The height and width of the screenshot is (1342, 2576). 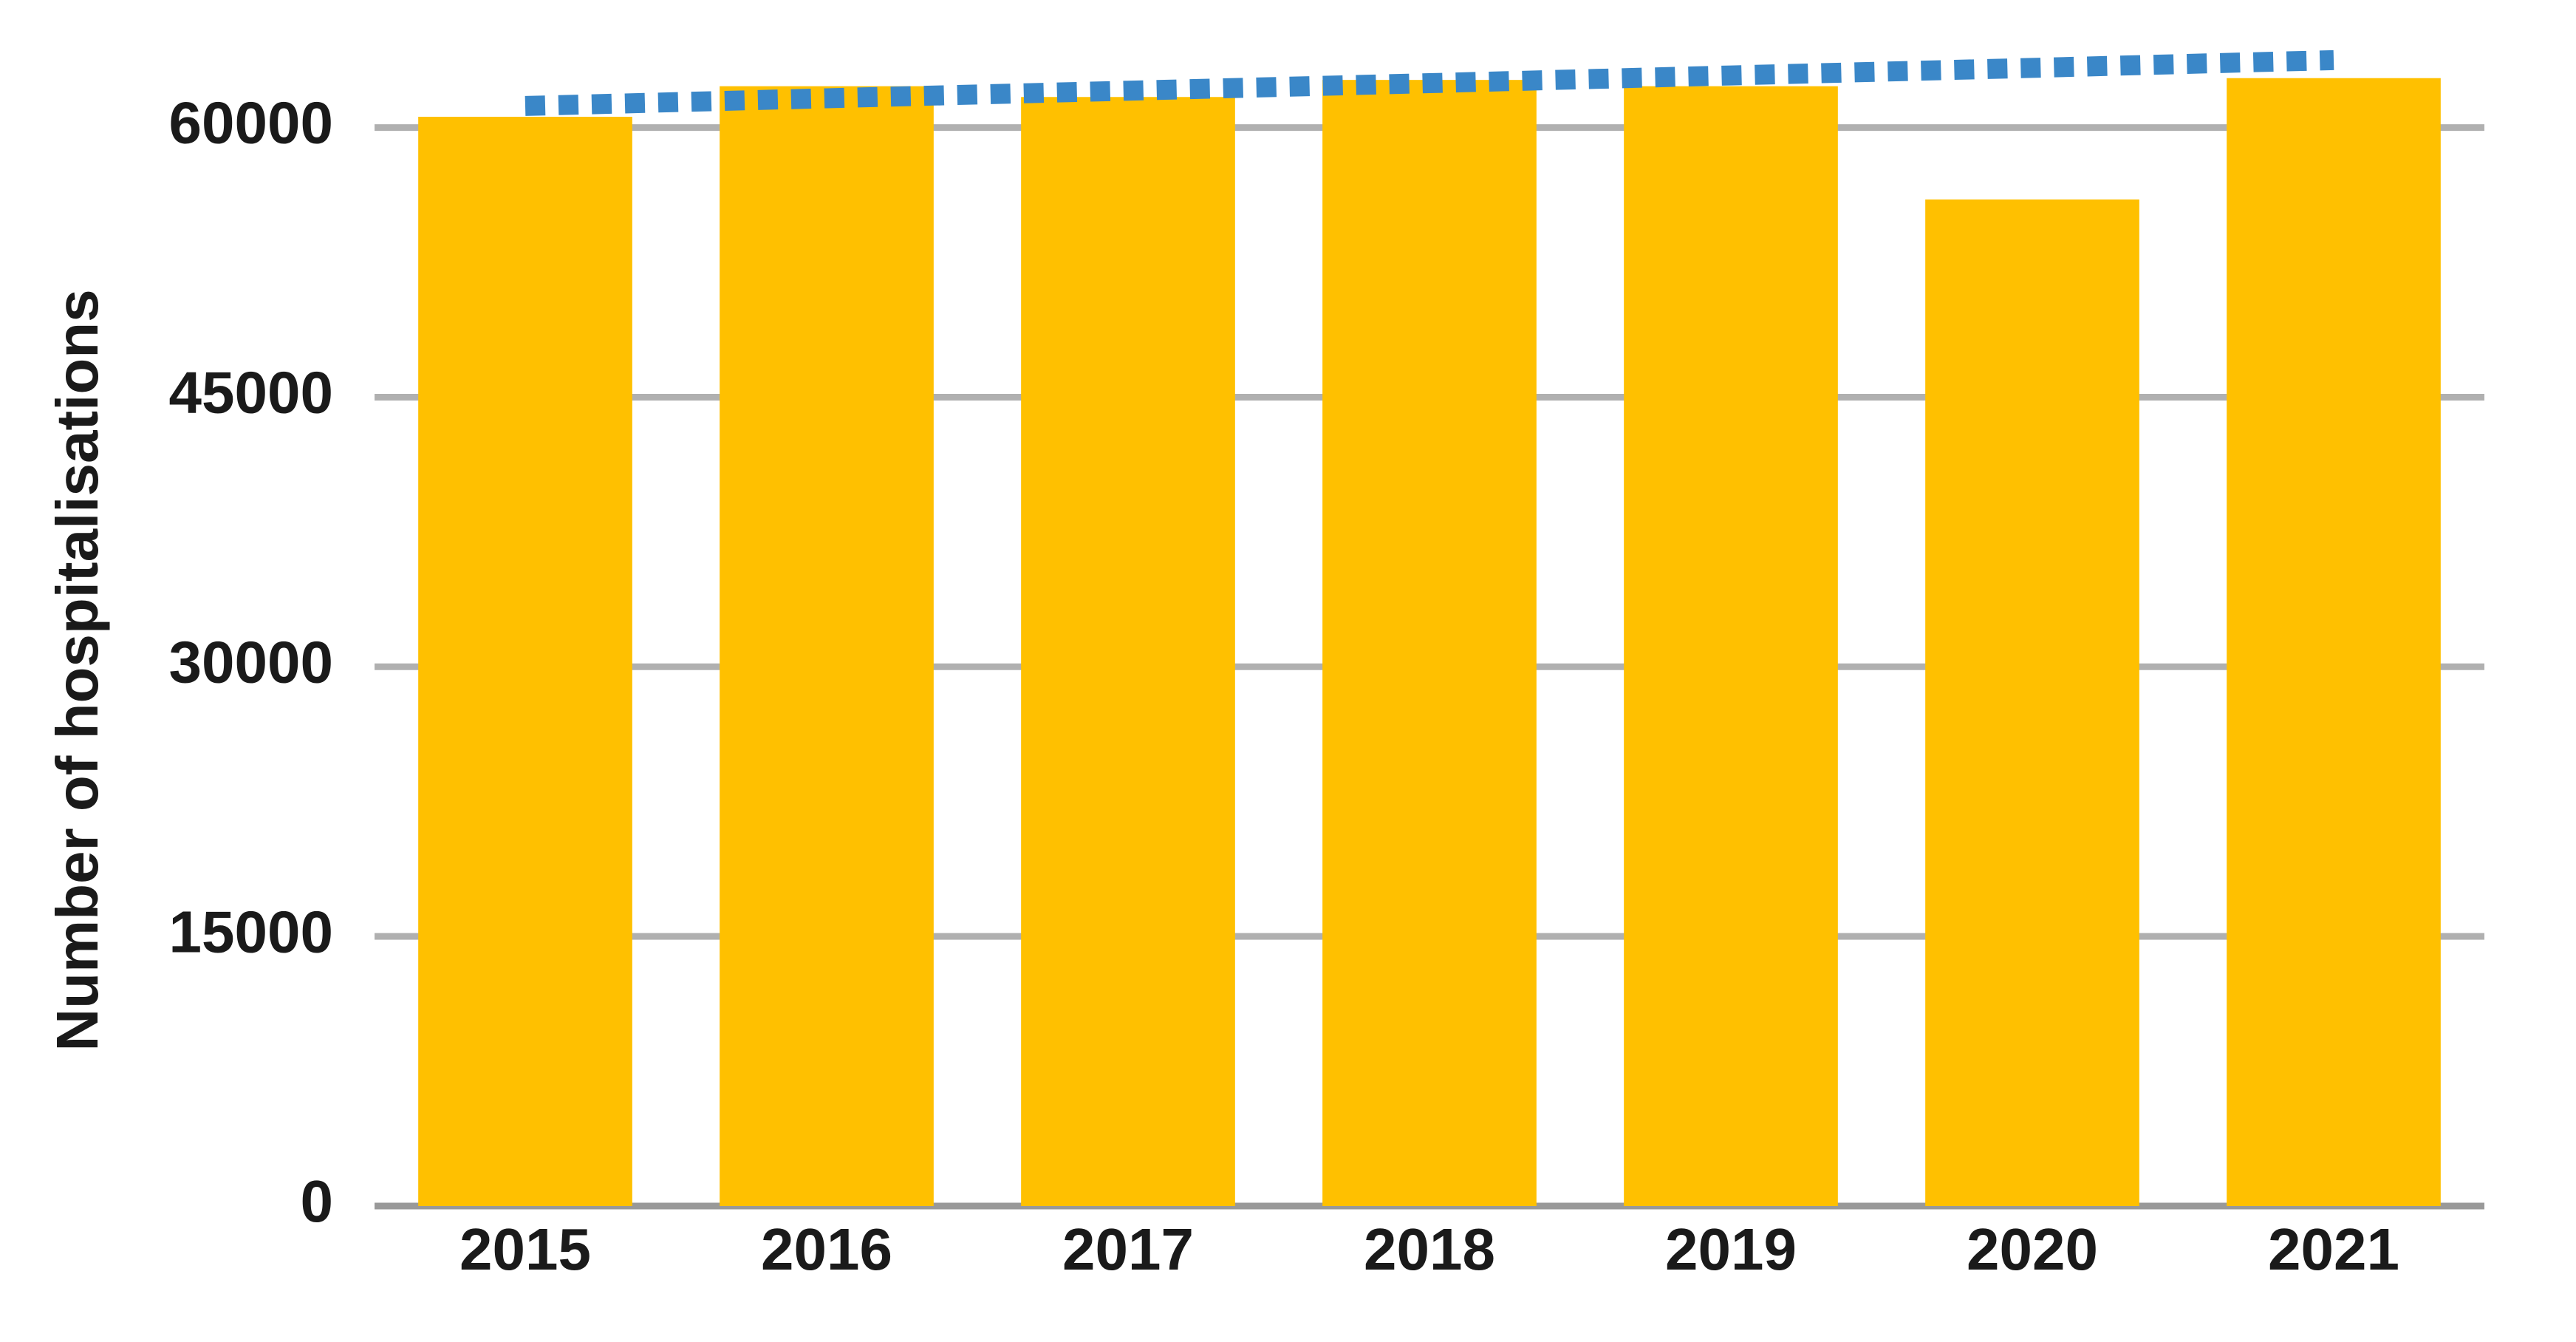 What do you see at coordinates (317, 1201) in the screenshot?
I see `y-tick-label: 0` at bounding box center [317, 1201].